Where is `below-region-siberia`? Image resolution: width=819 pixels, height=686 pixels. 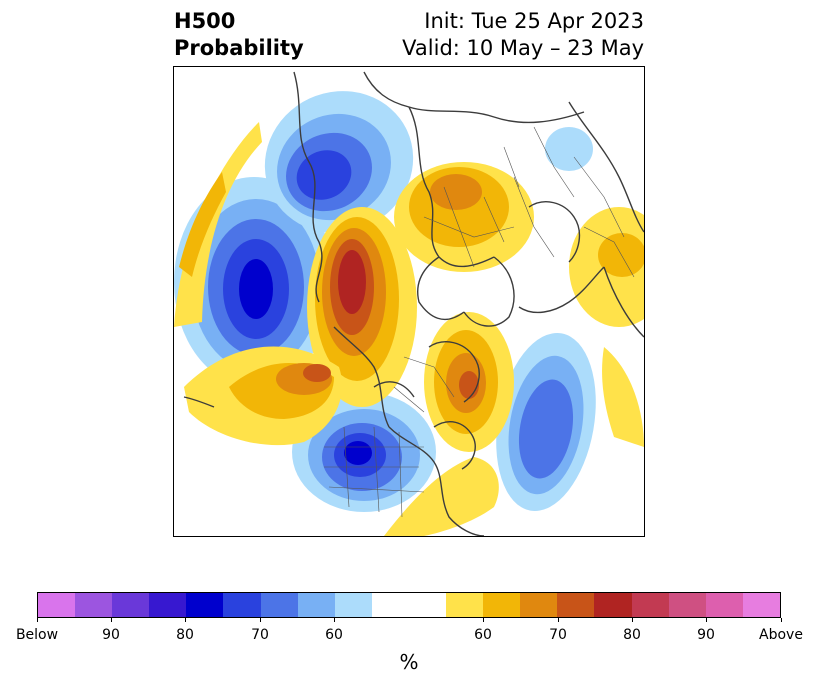
below-region-siberia is located at coordinates (324, 175).